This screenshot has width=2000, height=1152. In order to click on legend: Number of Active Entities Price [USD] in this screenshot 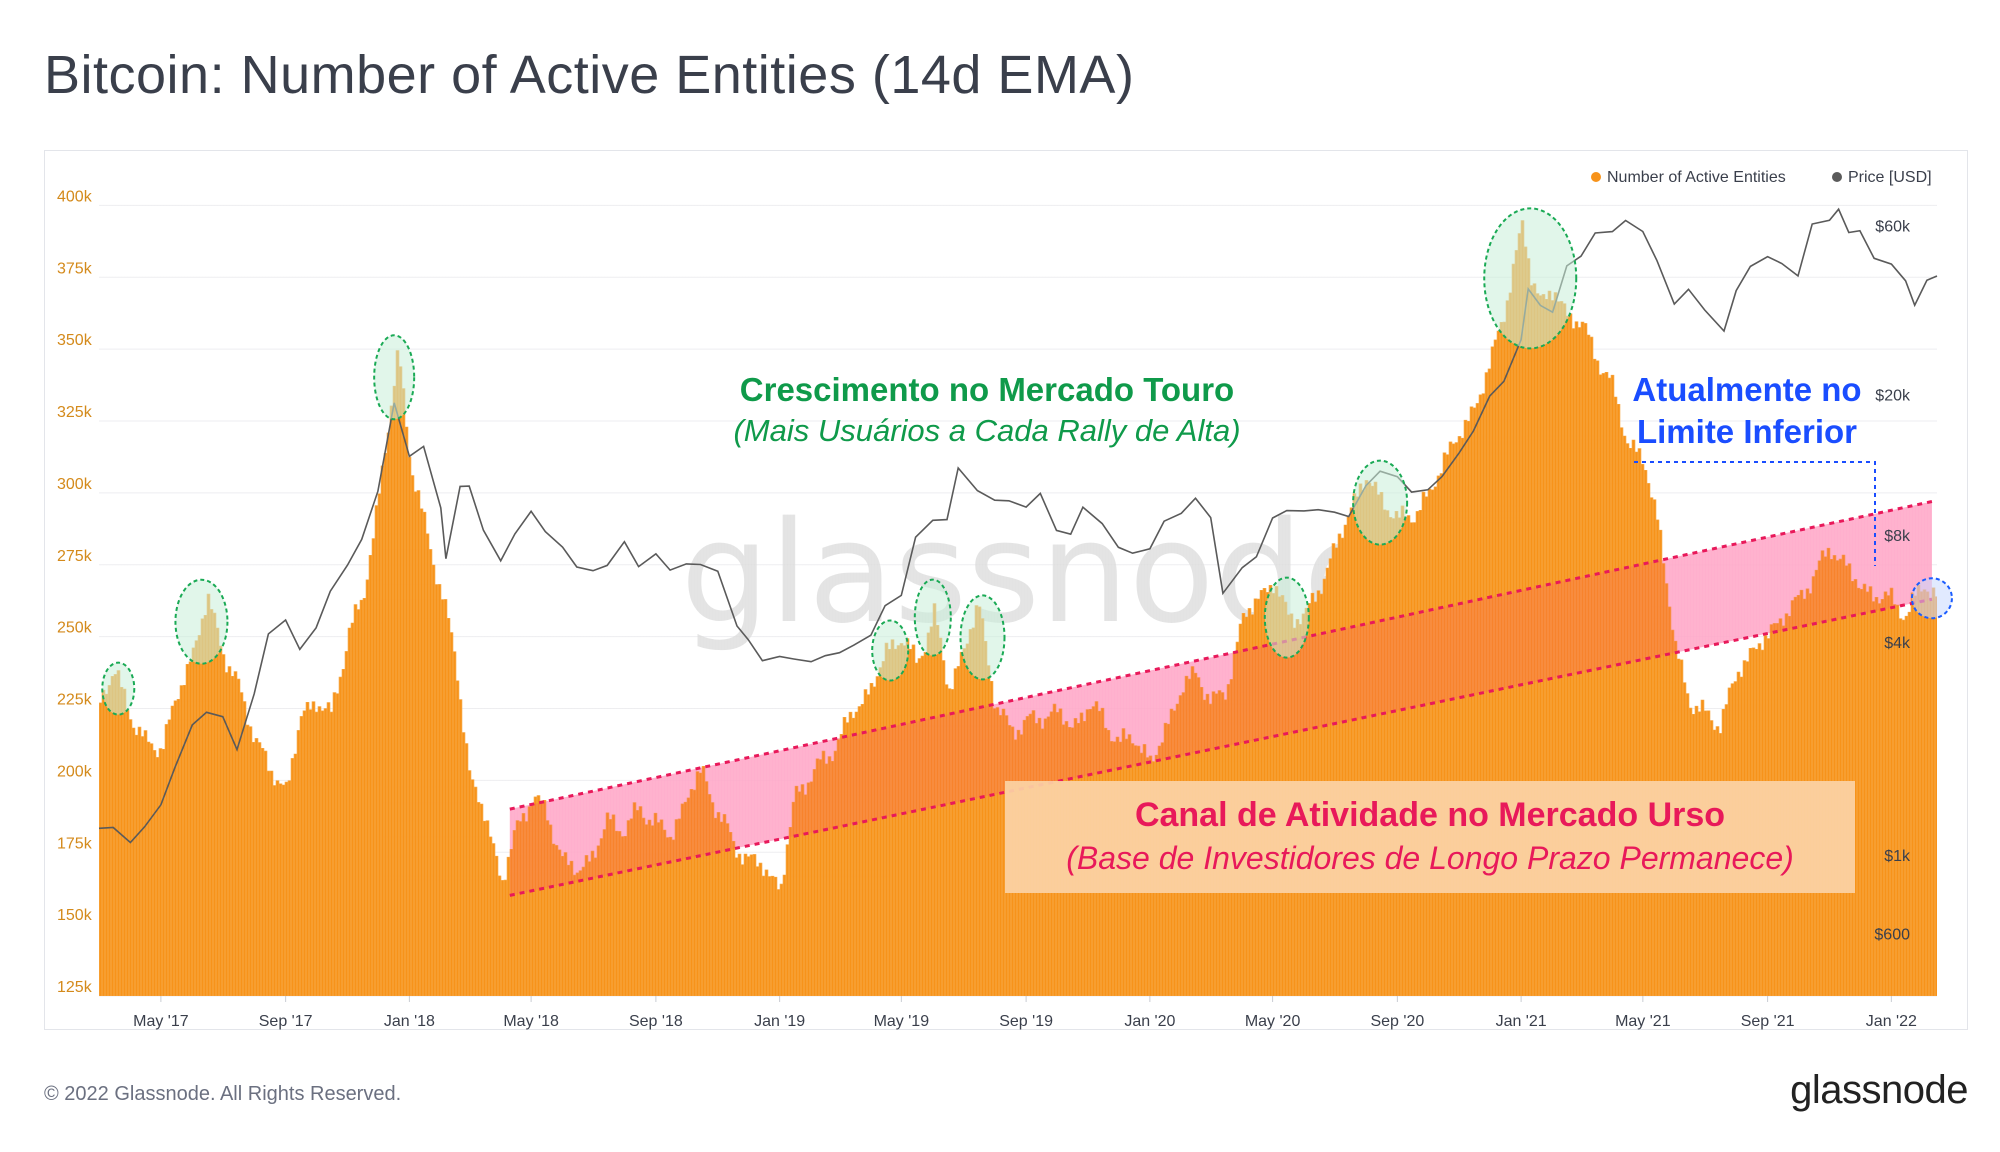, I will do `click(1761, 177)`.